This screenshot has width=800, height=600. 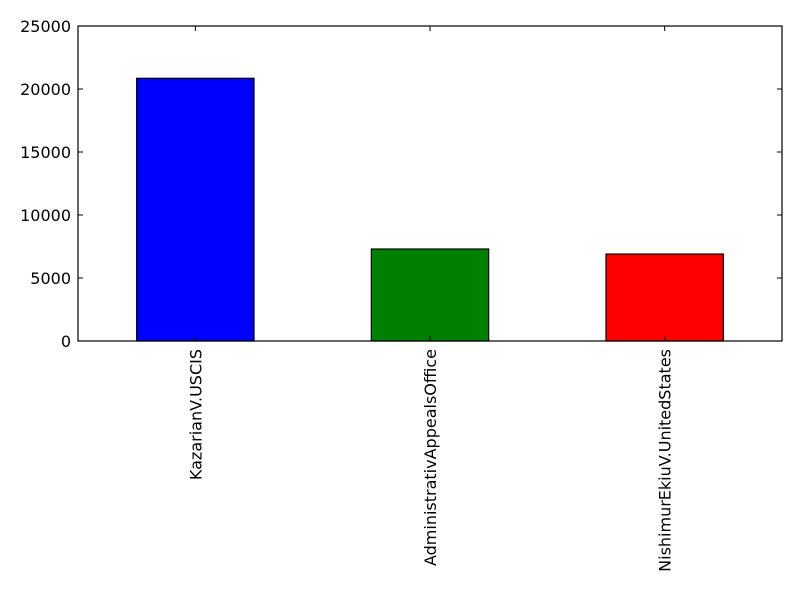 I want to click on x-tick-label-0: KazarianV.USCIS, so click(x=195, y=414).